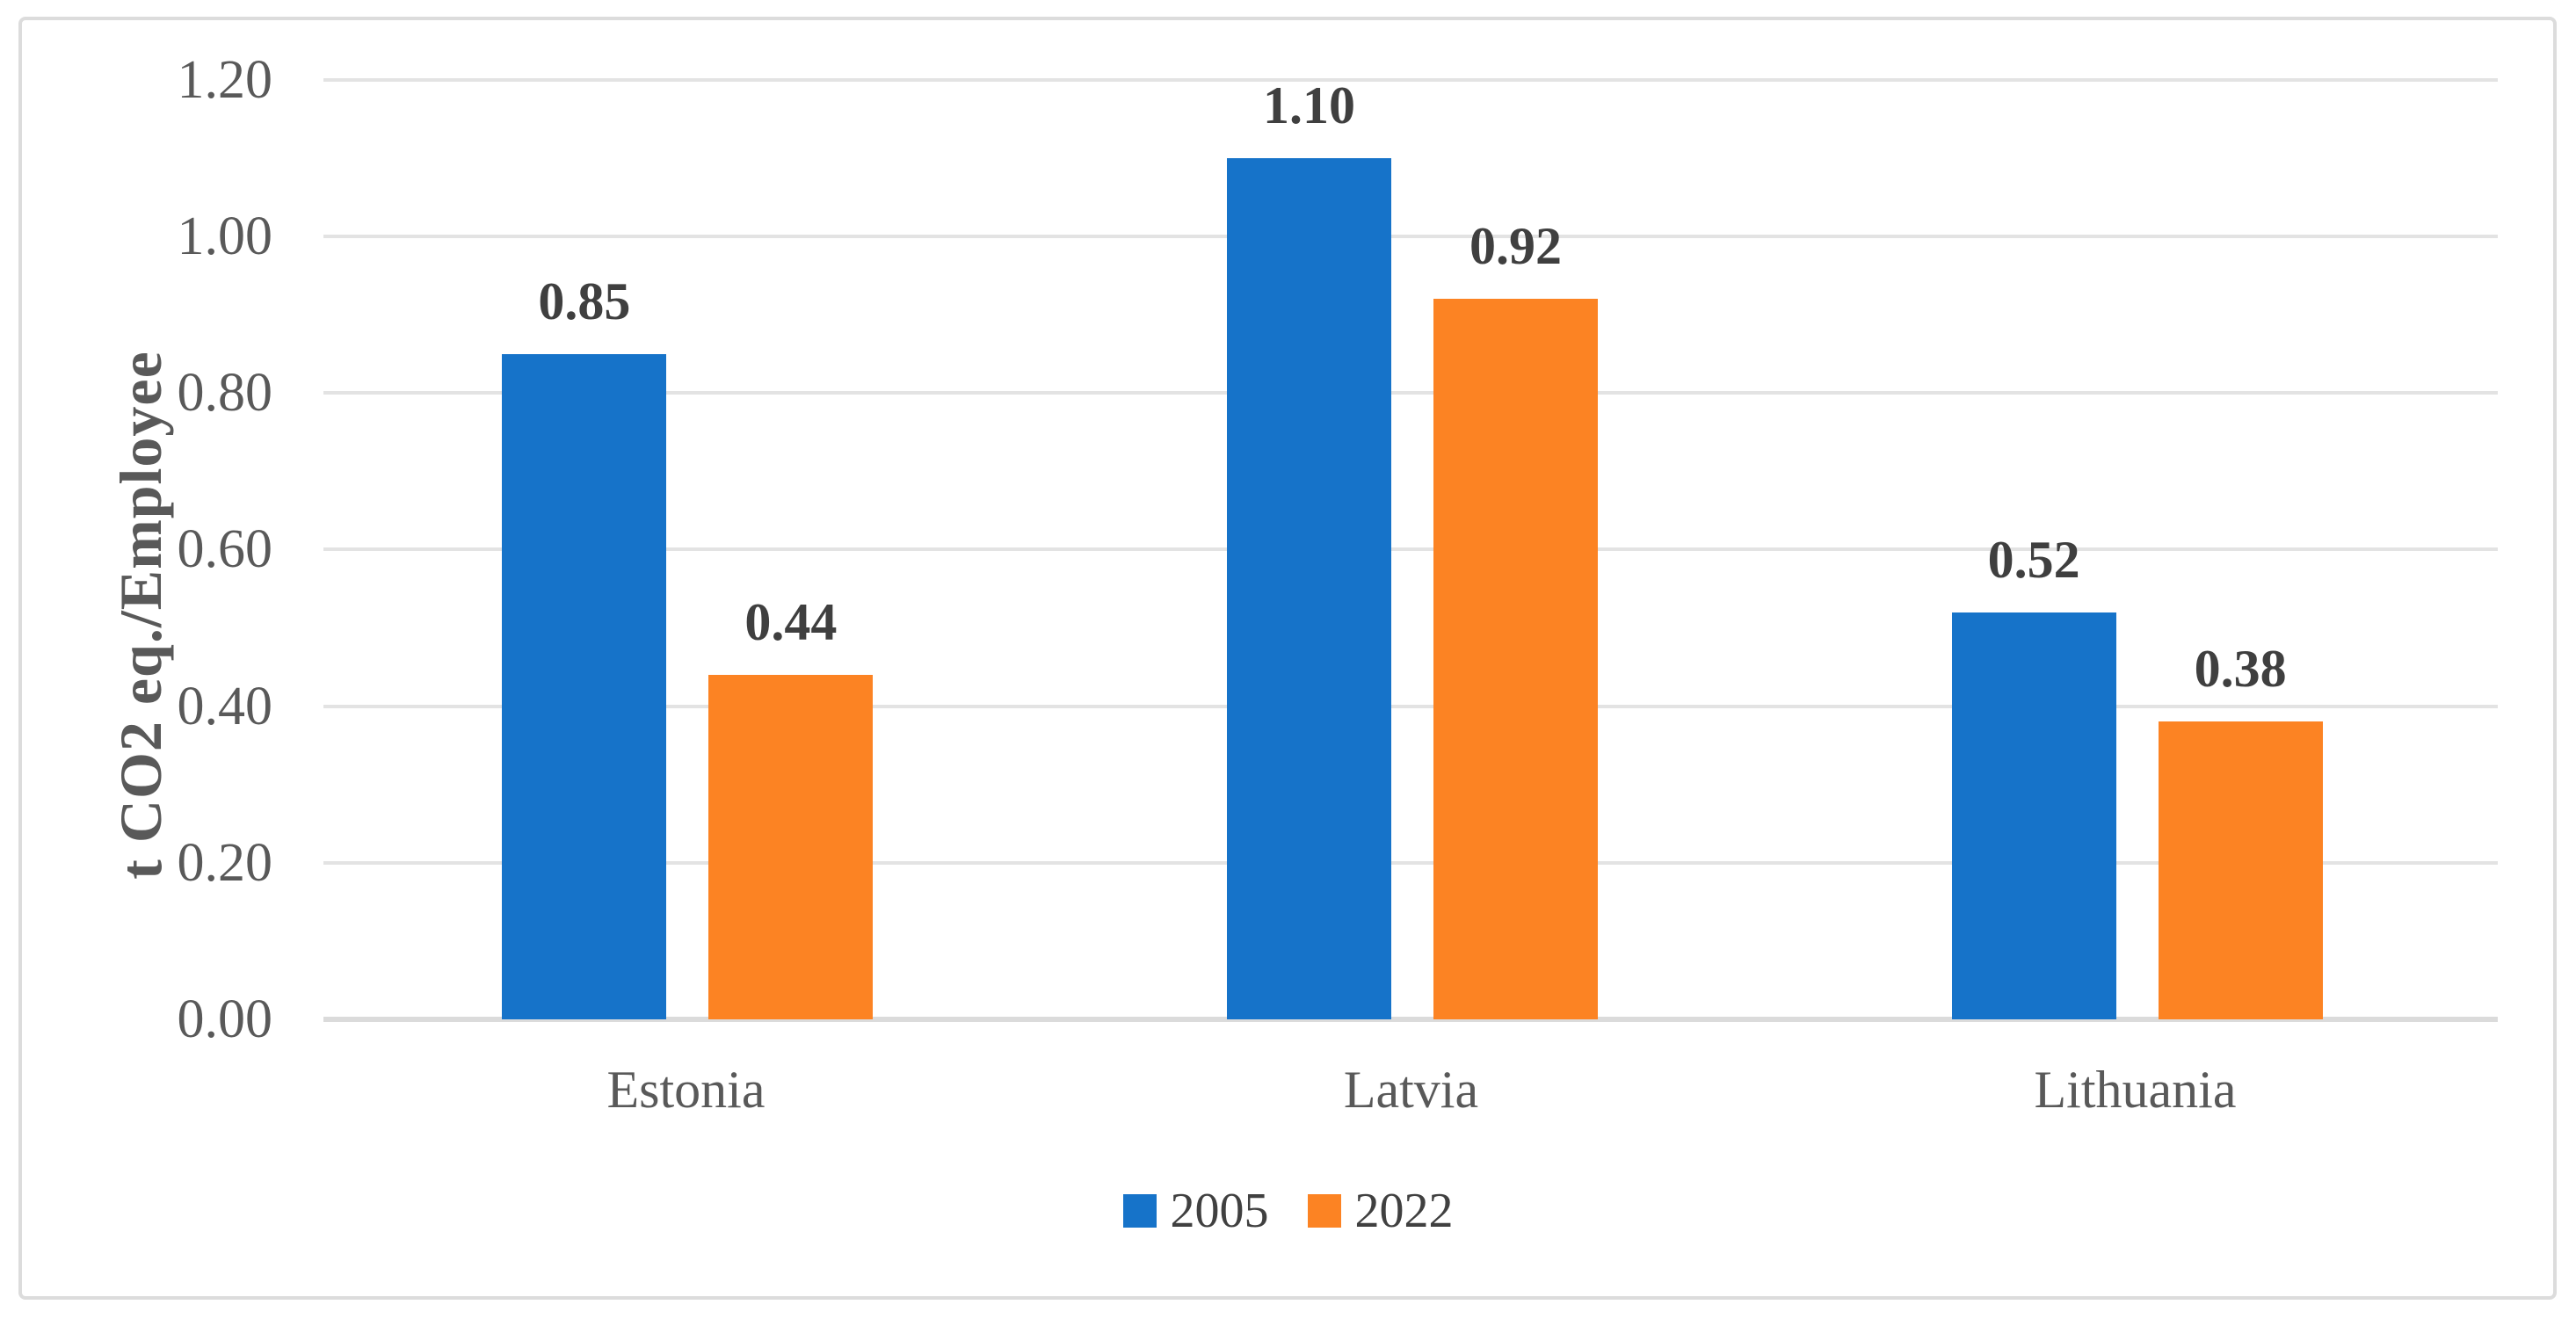  Describe the element at coordinates (1410, 706) in the screenshot. I see `gridline-0.40` at that location.